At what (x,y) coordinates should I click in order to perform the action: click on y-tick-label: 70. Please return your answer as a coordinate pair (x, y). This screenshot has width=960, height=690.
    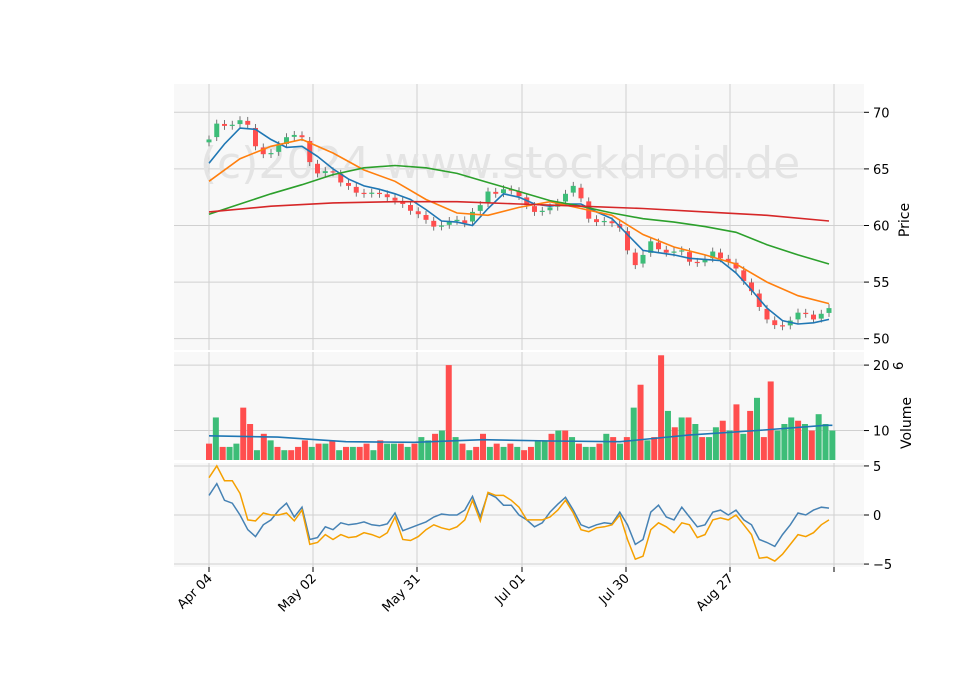
    Looking at the image, I should click on (881, 113).